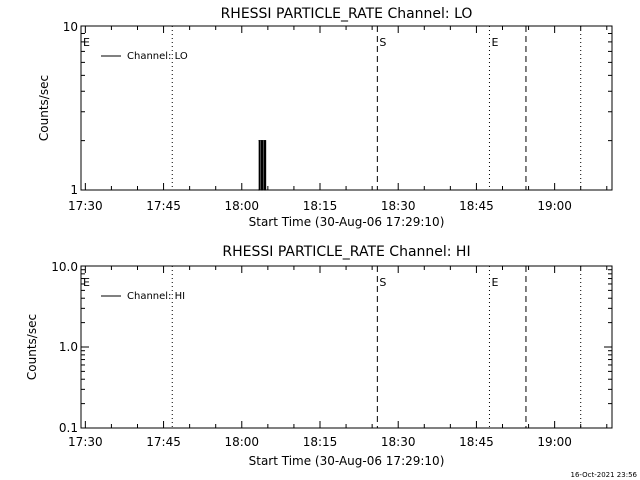 The height and width of the screenshot is (480, 640). What do you see at coordinates (74, 190) in the screenshot?
I see `y-tick-label: 1` at bounding box center [74, 190].